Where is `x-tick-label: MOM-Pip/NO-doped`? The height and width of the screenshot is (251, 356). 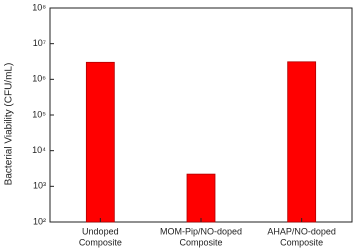
x-tick-label: MOM-Pip/NO-doped is located at coordinates (201, 231).